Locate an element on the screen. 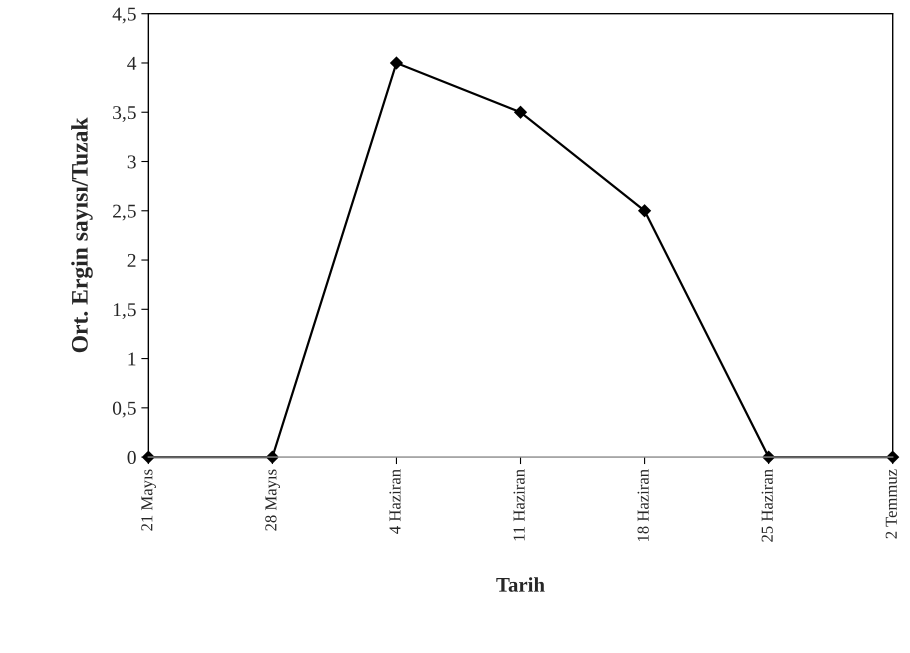  x-tick-label: 18 Haziran is located at coordinates (643, 505).